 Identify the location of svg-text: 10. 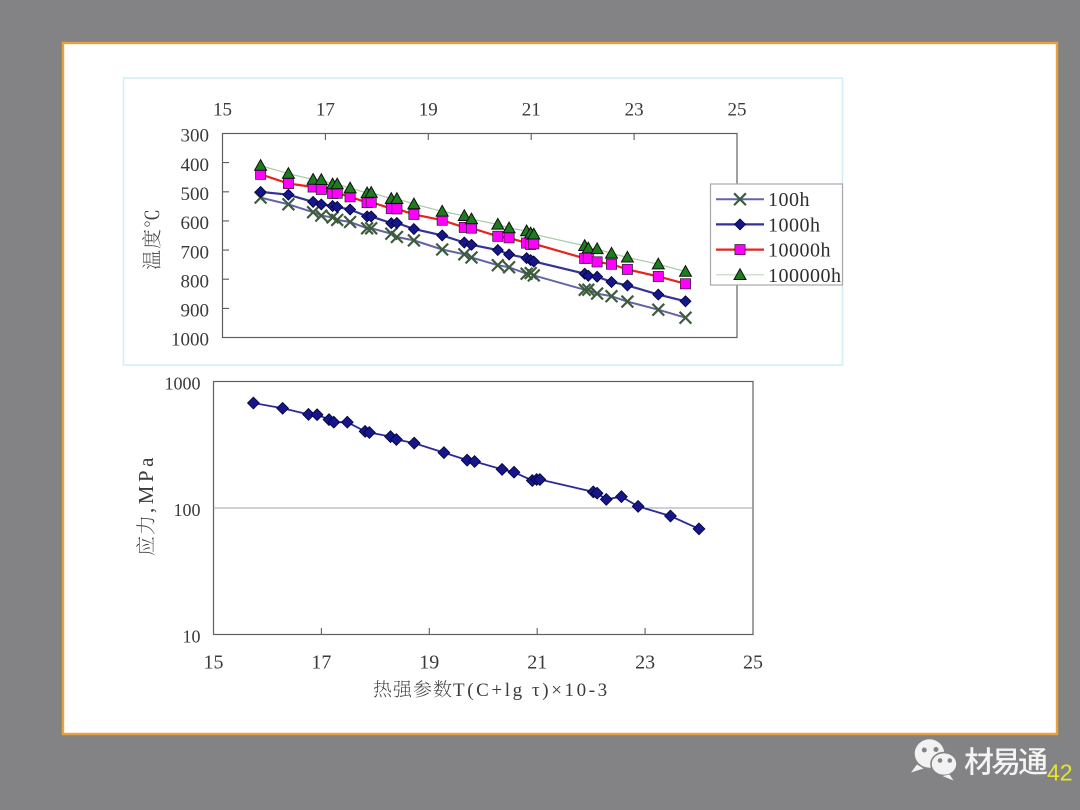
(192, 637).